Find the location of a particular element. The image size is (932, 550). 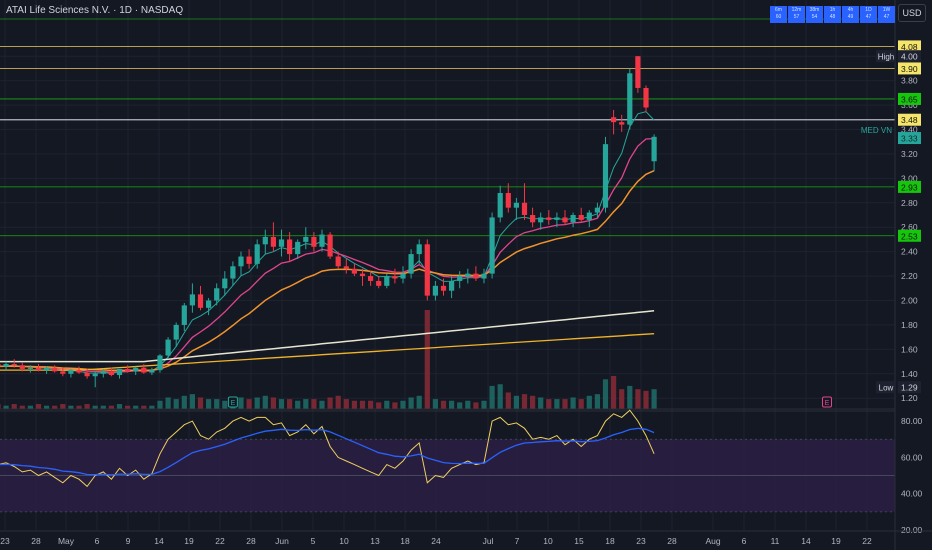

time-tick-label: 24 is located at coordinates (436, 541).